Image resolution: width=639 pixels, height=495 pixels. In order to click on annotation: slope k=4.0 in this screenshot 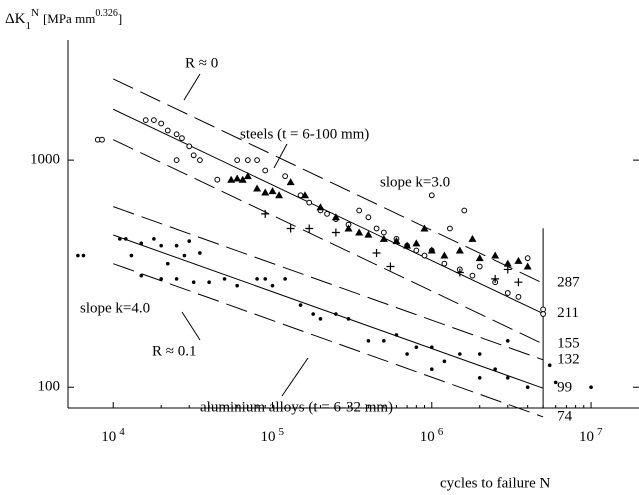, I will do `click(115, 308)`.